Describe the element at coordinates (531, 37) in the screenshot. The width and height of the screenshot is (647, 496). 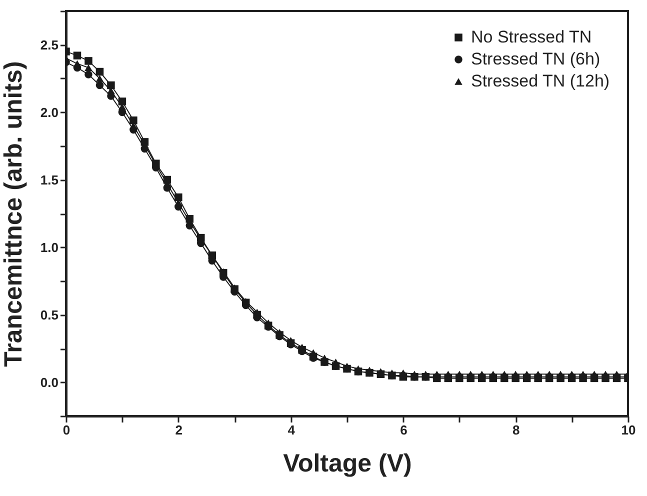
I see `legend-label: No Stressed TN` at that location.